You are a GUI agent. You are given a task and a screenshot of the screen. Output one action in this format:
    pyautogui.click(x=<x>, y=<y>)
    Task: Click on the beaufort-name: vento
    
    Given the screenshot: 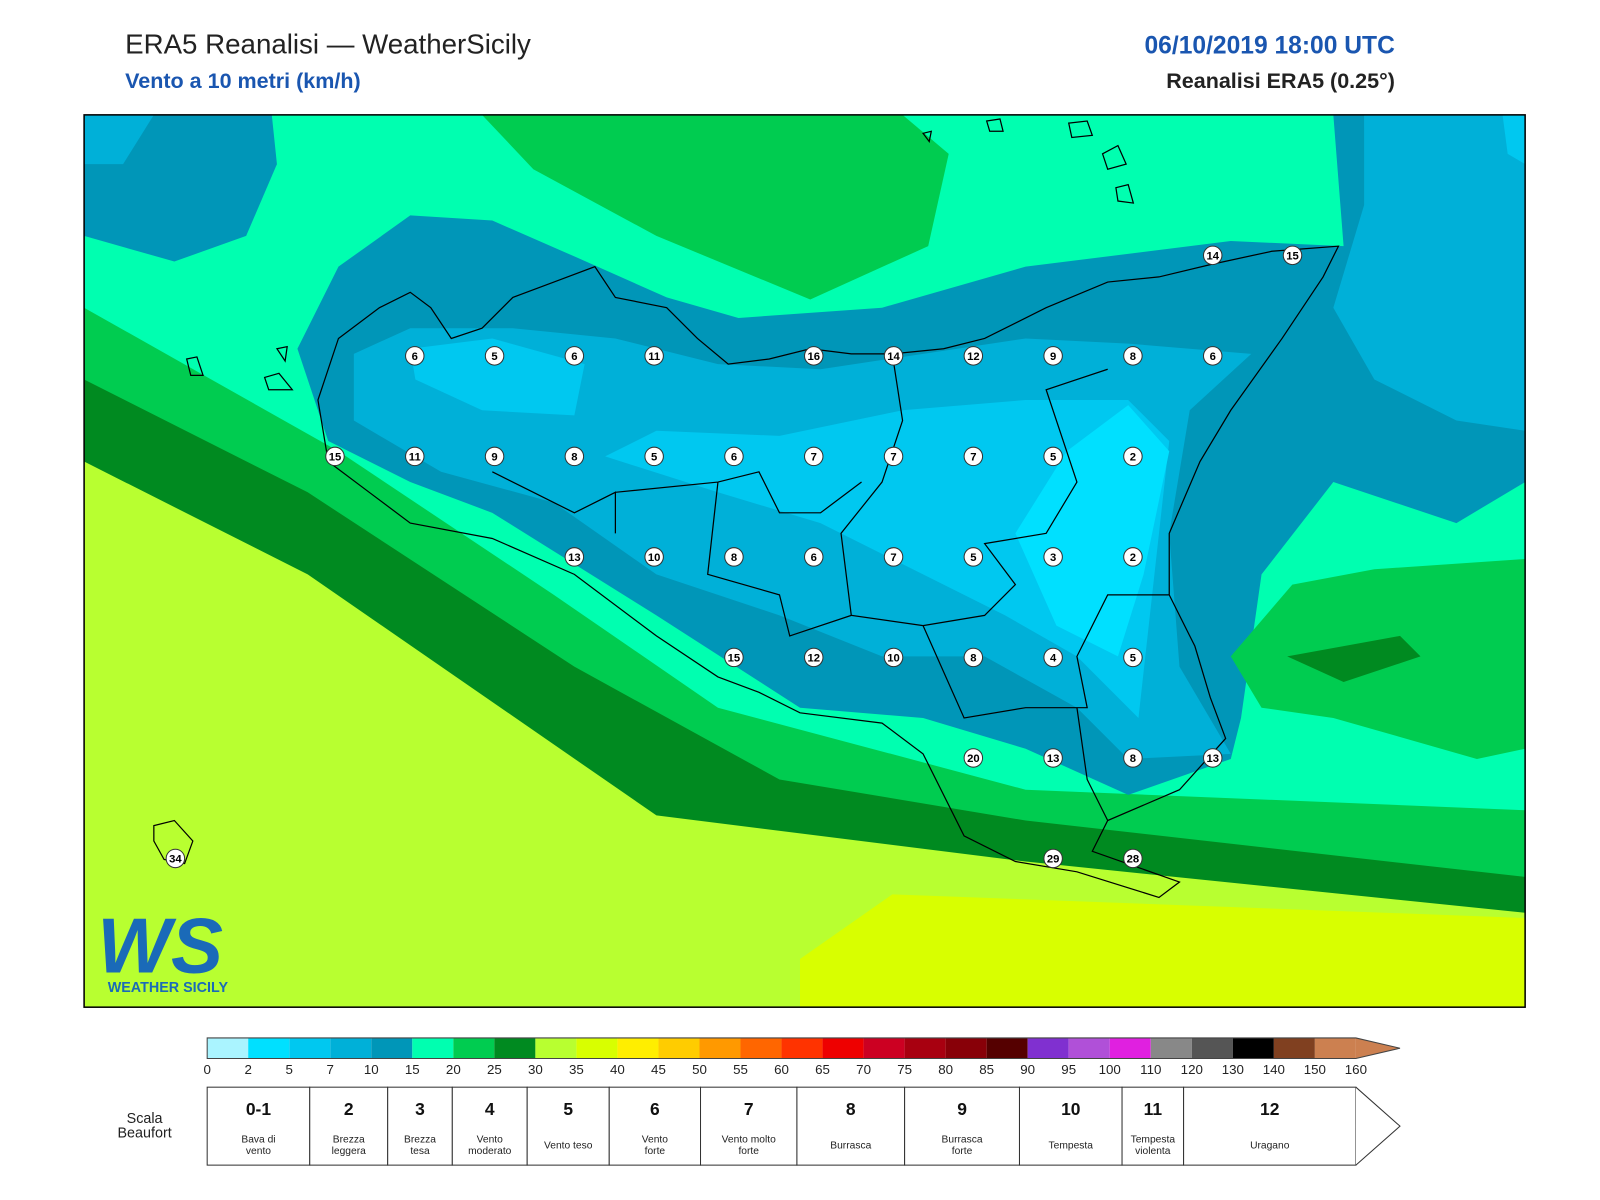 What is the action you would take?
    pyautogui.click(x=258, y=1151)
    